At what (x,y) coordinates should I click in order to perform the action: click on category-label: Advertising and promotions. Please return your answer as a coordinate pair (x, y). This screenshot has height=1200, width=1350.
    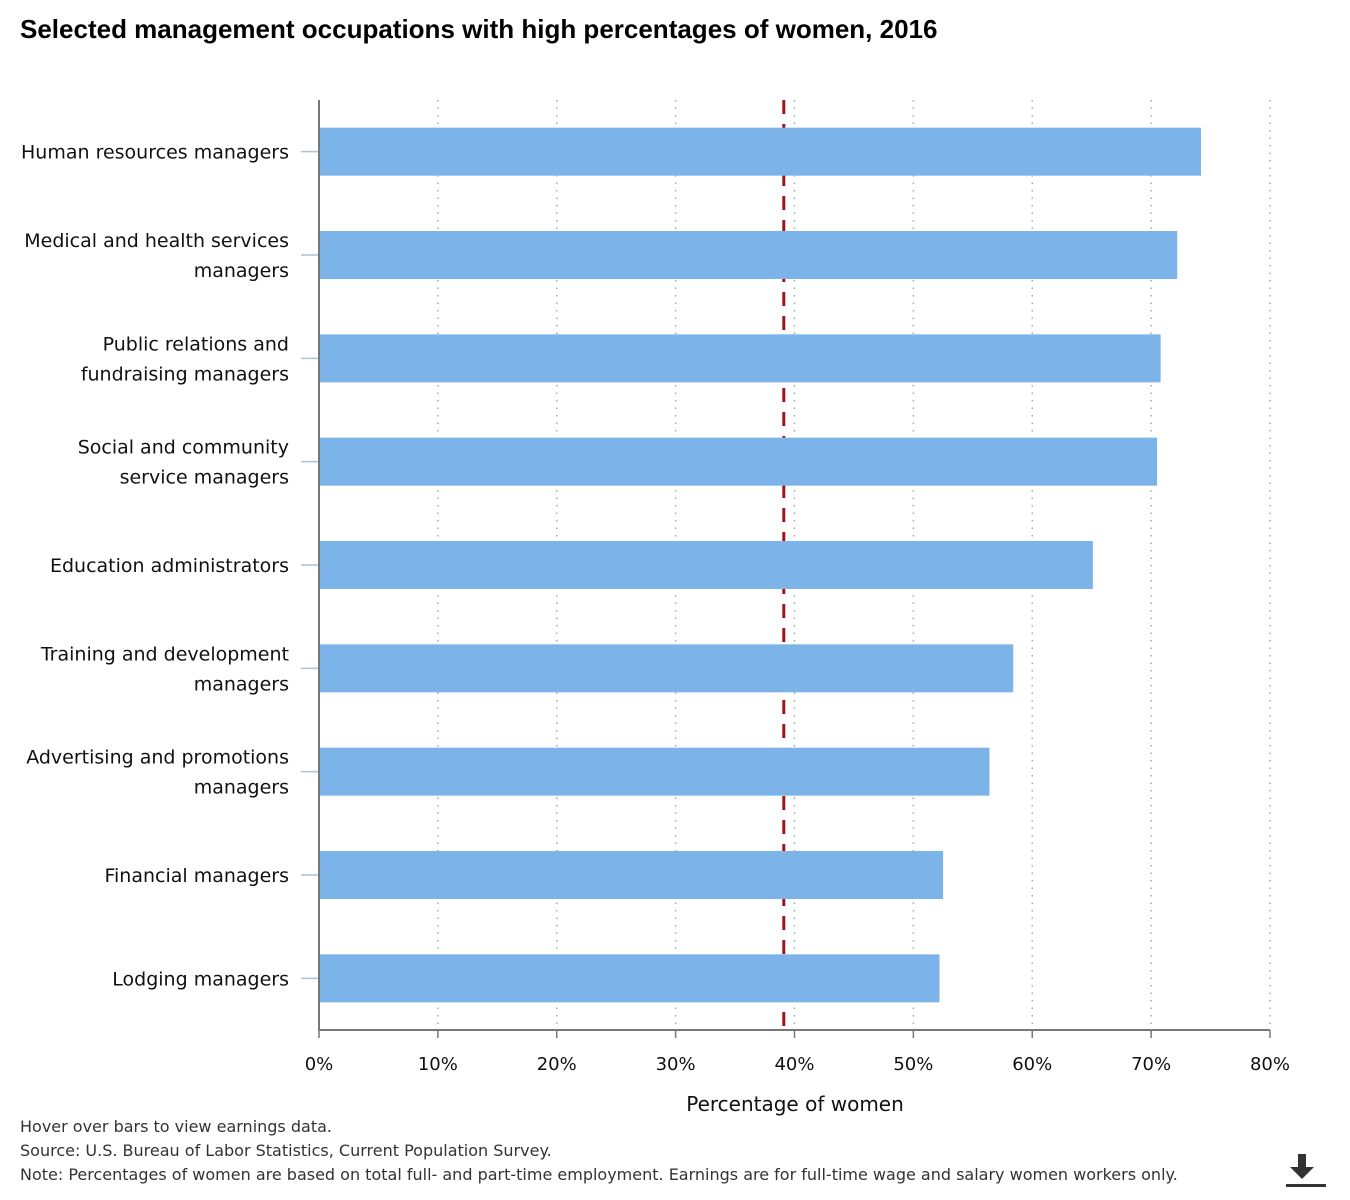
    Looking at the image, I should click on (157, 758).